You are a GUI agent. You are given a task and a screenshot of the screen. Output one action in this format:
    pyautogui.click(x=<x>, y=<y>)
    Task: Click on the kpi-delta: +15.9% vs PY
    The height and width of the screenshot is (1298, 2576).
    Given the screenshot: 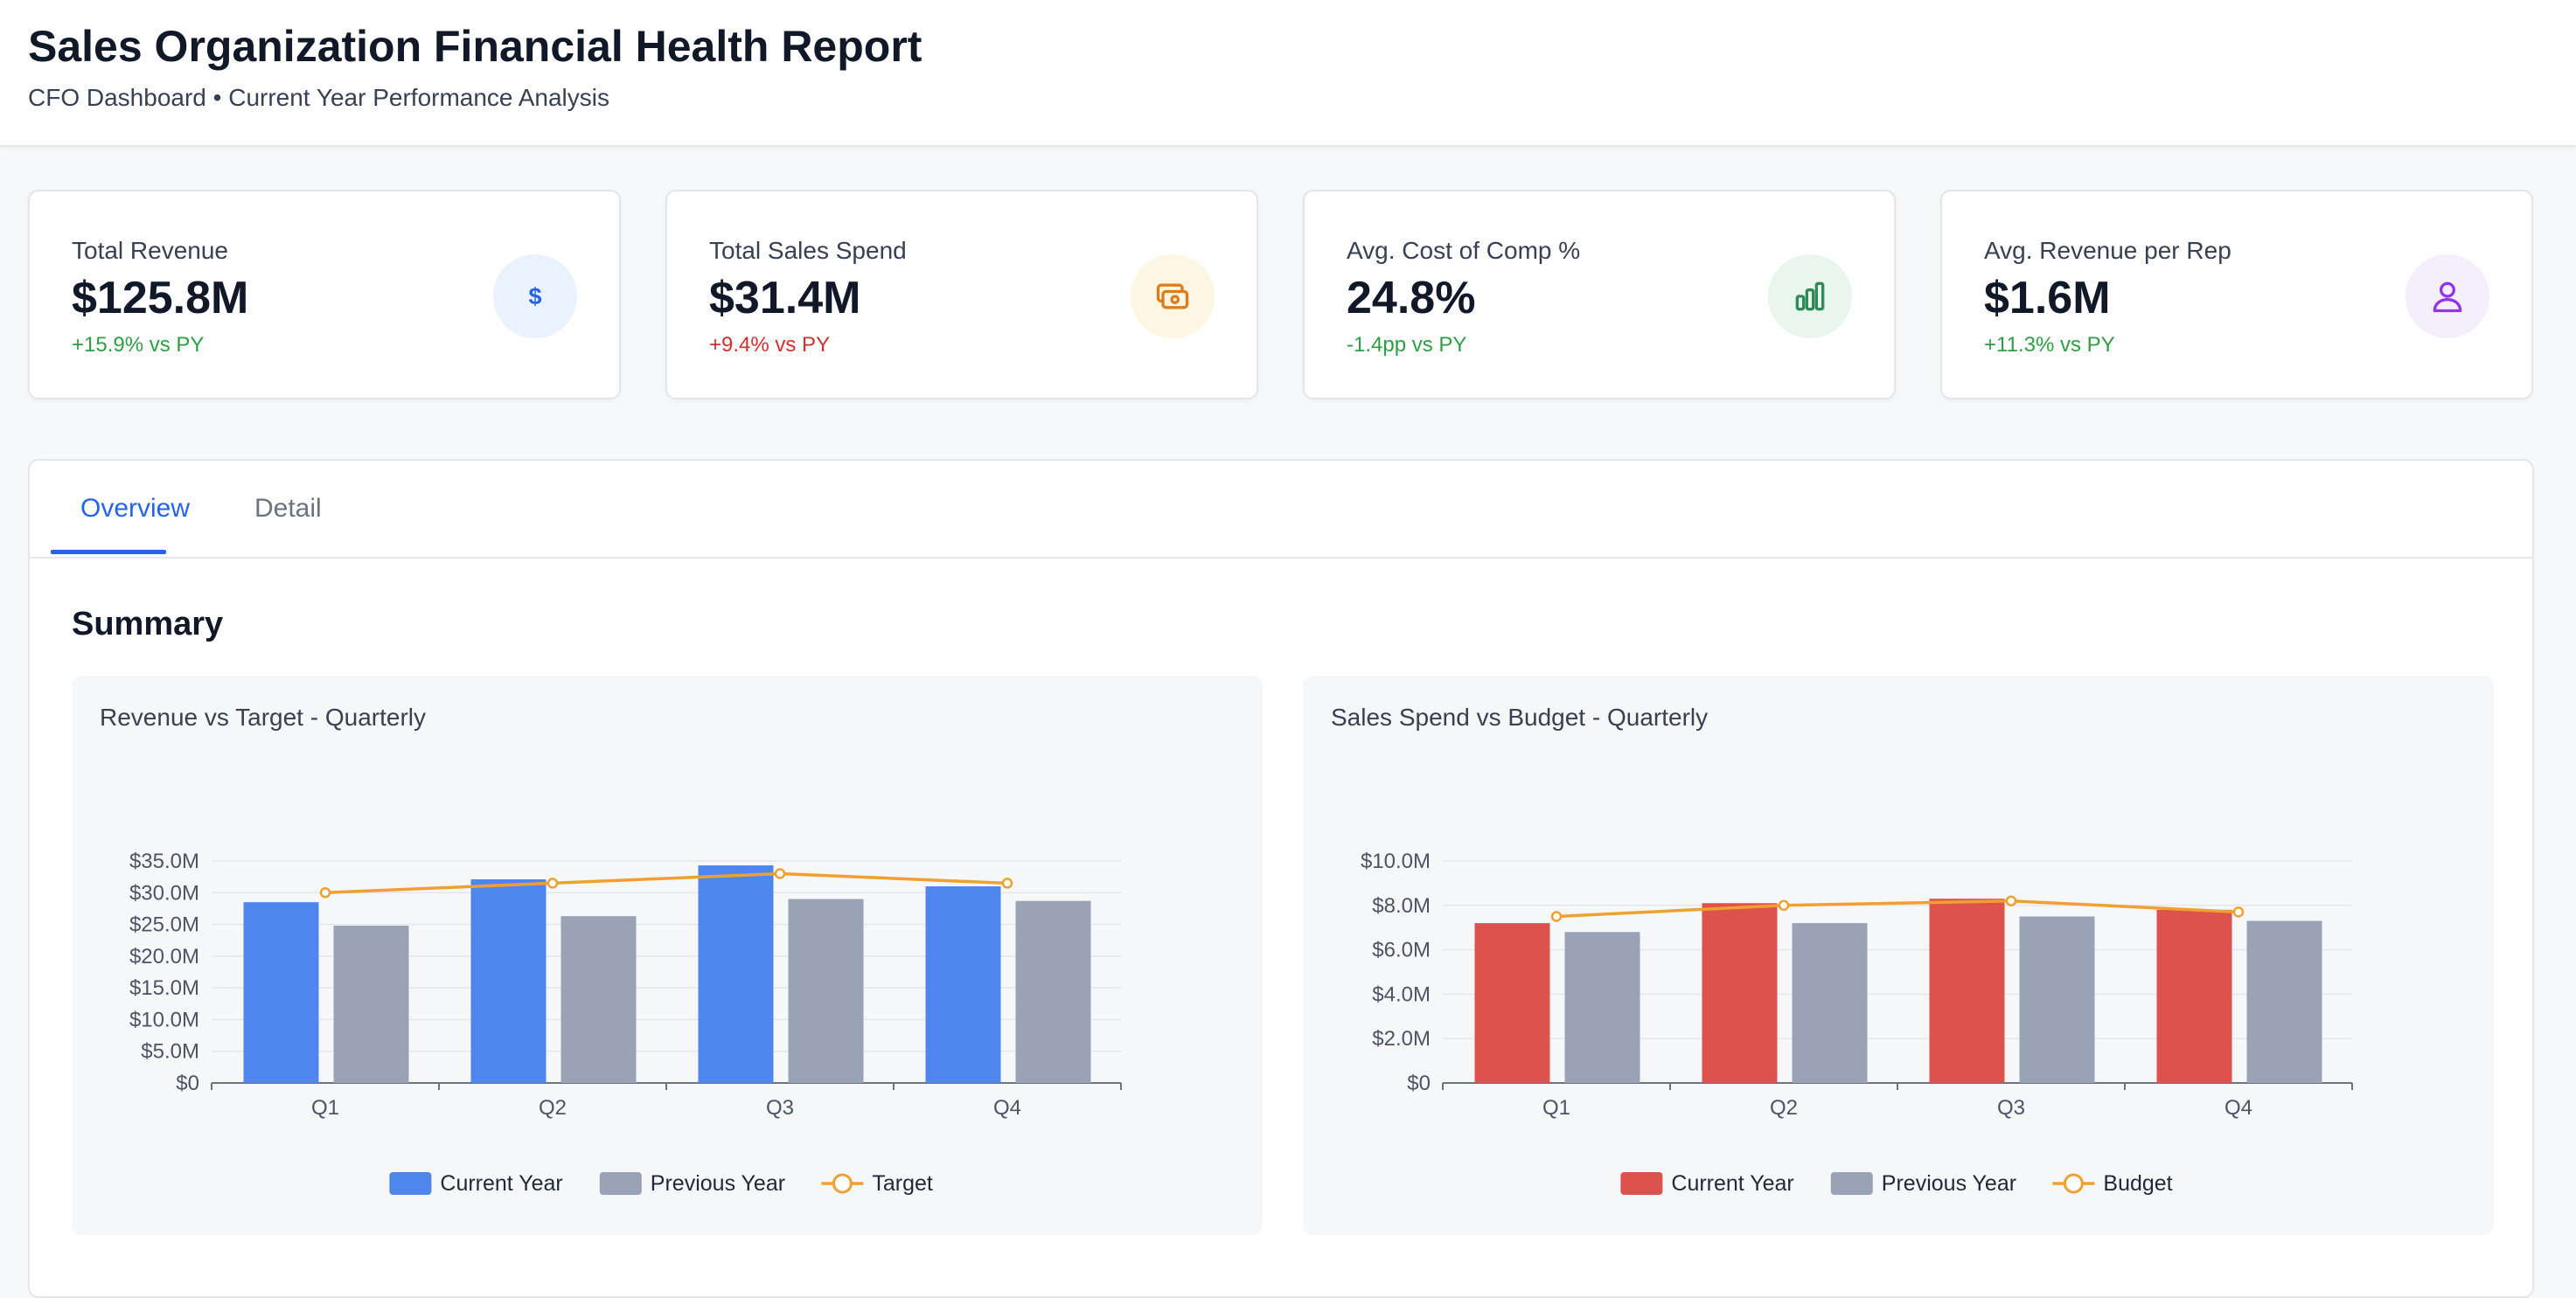 What is the action you would take?
    pyautogui.click(x=138, y=345)
    